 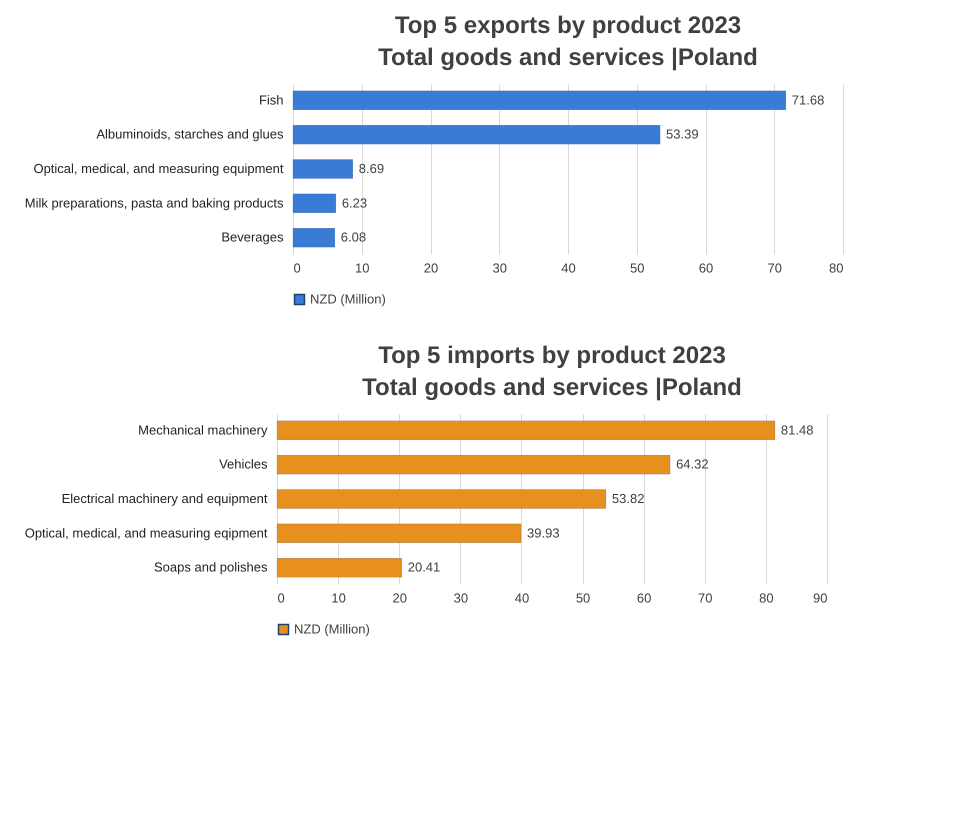 What do you see at coordinates (797, 430) in the screenshot?
I see `data-label: 81.48` at bounding box center [797, 430].